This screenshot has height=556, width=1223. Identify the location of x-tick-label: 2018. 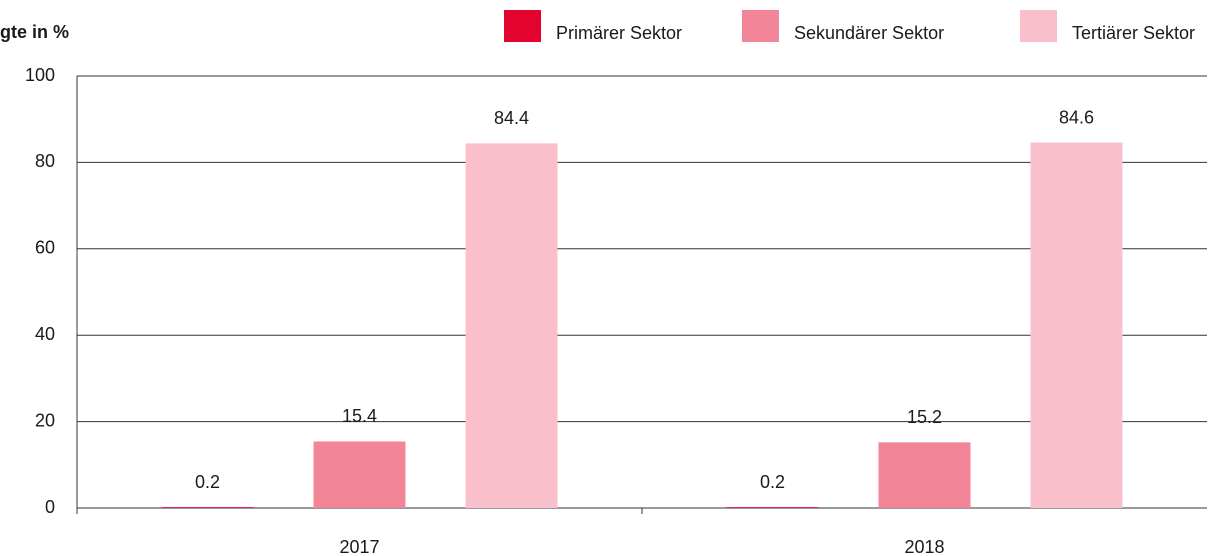
(924, 546).